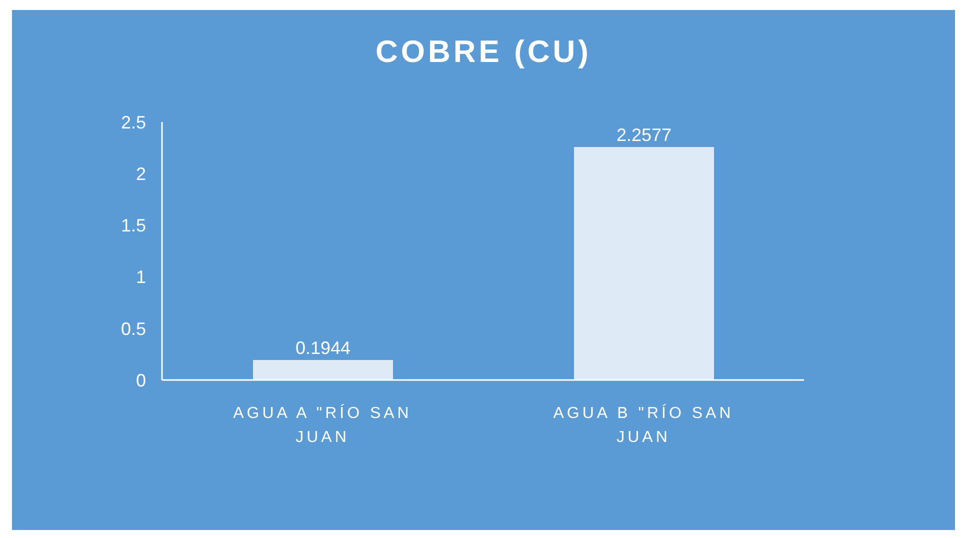 This screenshot has height=538, width=964. Describe the element at coordinates (141, 277) in the screenshot. I see `y-tick-label: 1` at that location.